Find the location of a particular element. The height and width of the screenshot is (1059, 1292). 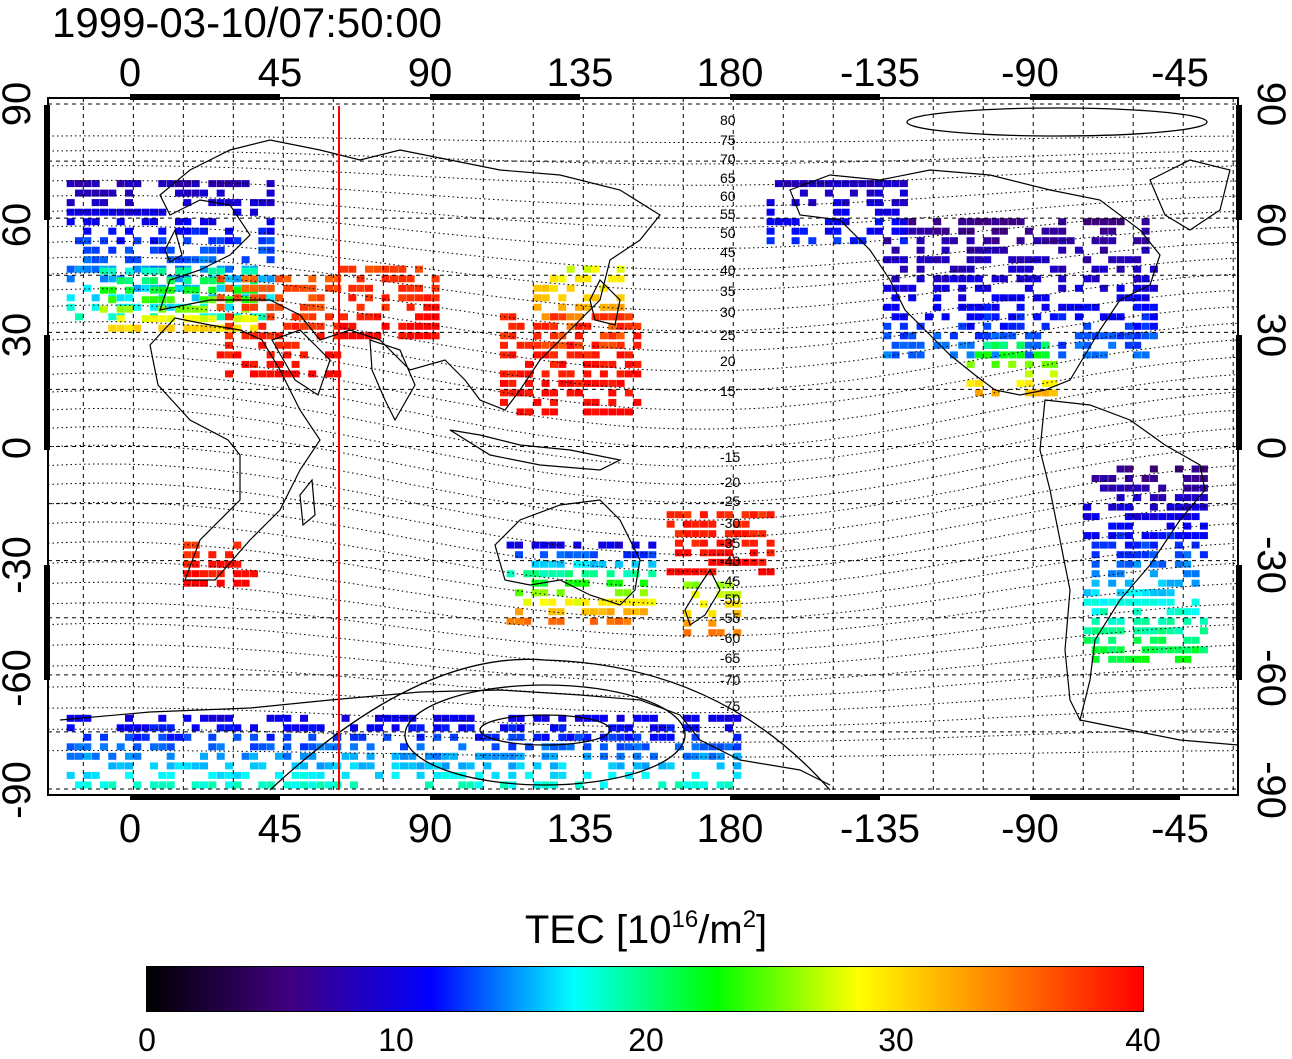

contour-label: -60 is located at coordinates (730, 638).